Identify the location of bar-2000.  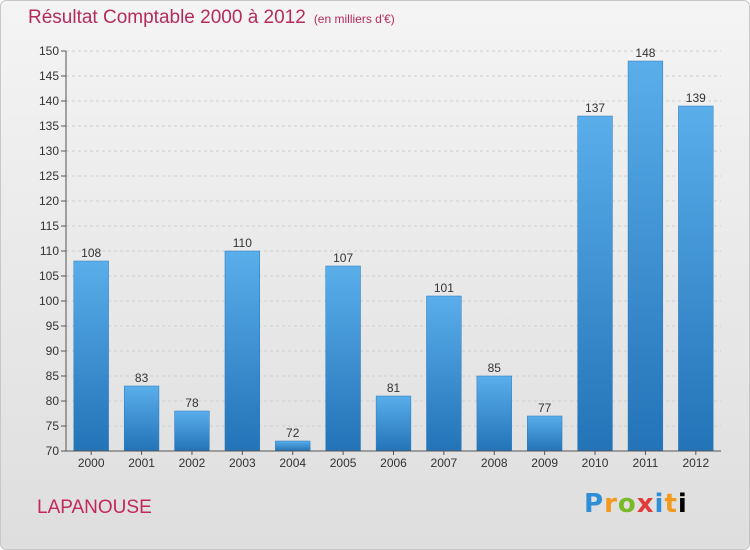
(91, 356).